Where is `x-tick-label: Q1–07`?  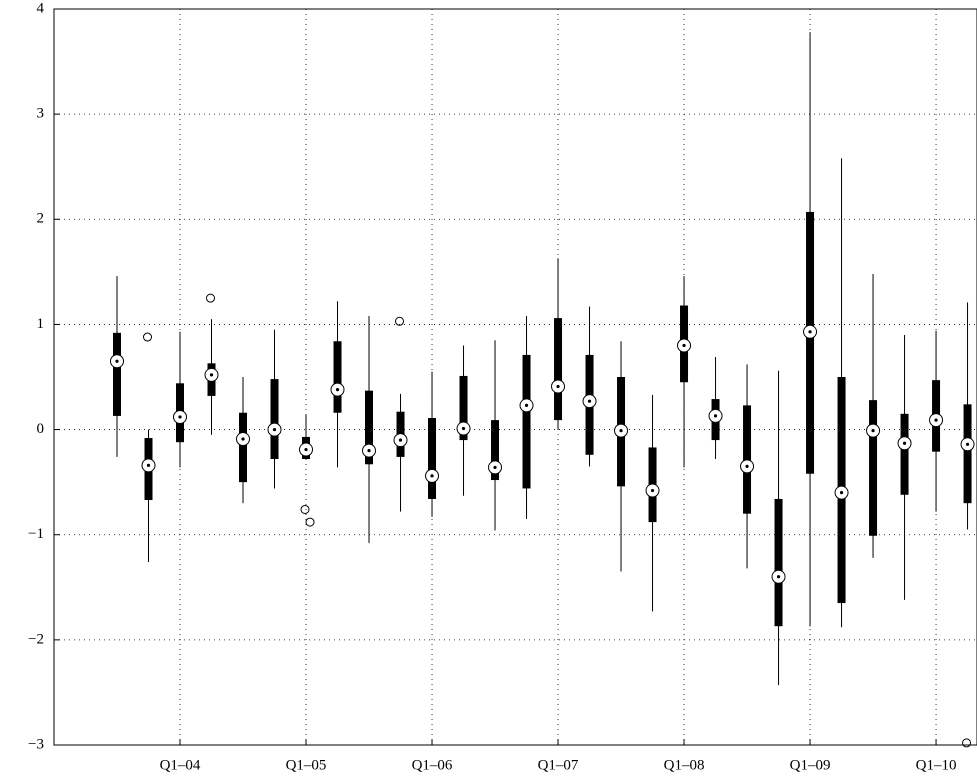
x-tick-label: Q1–07 is located at coordinates (558, 765).